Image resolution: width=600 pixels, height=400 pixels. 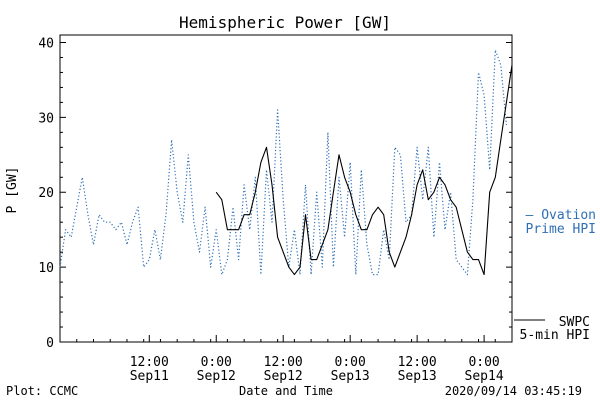 I want to click on legend-swpc-line1: SWPC, so click(x=574, y=322).